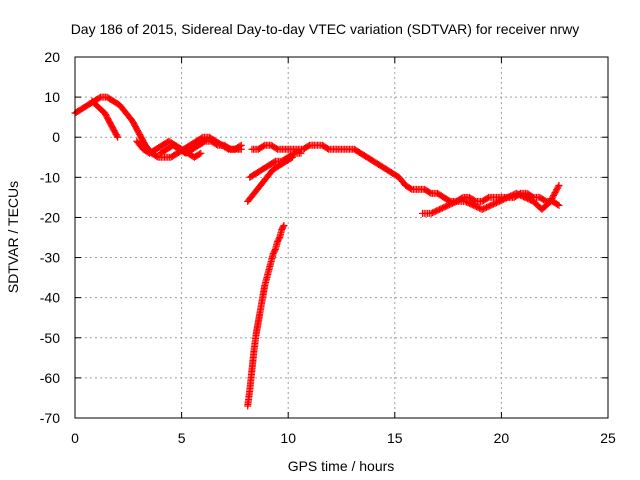 This screenshot has width=640, height=480. Describe the element at coordinates (288, 438) in the screenshot. I see `x-tick-label: 10` at that location.